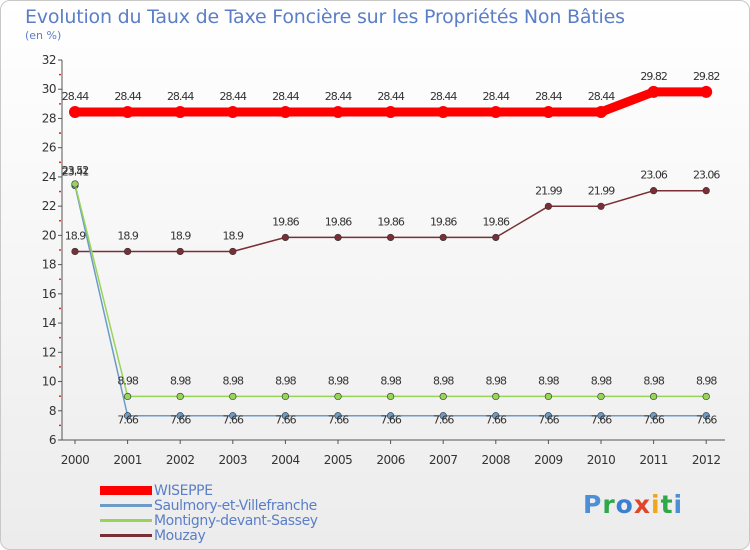  I want to click on legend-label: Montigny-devant-Sassey, so click(236, 520).